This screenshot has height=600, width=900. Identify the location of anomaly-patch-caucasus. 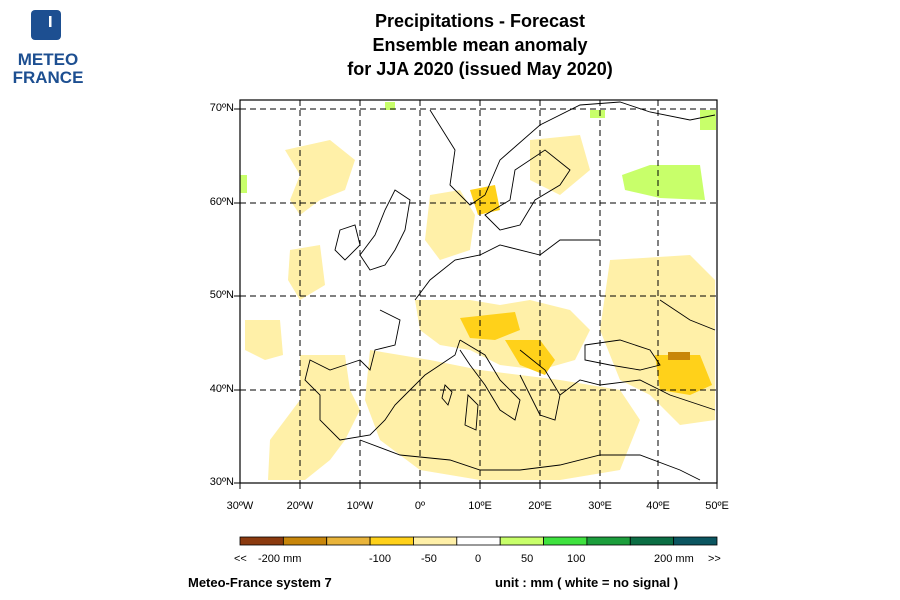
(683, 375).